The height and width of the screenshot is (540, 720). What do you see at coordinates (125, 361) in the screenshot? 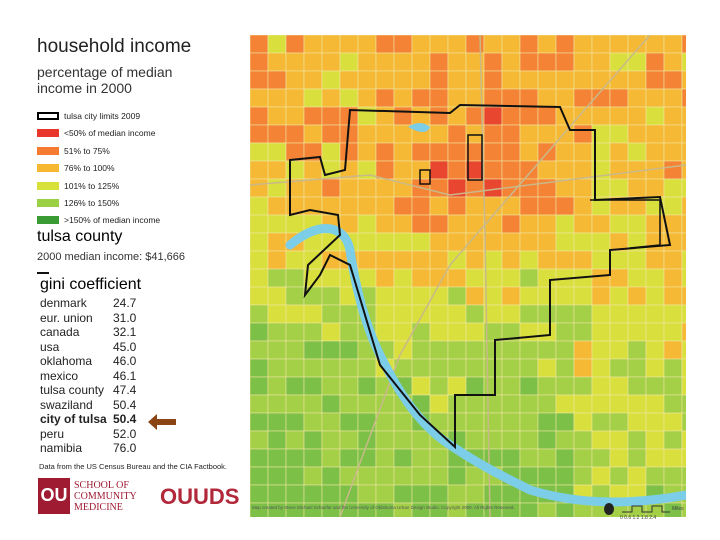
I see `gini-value: 46.0` at bounding box center [125, 361].